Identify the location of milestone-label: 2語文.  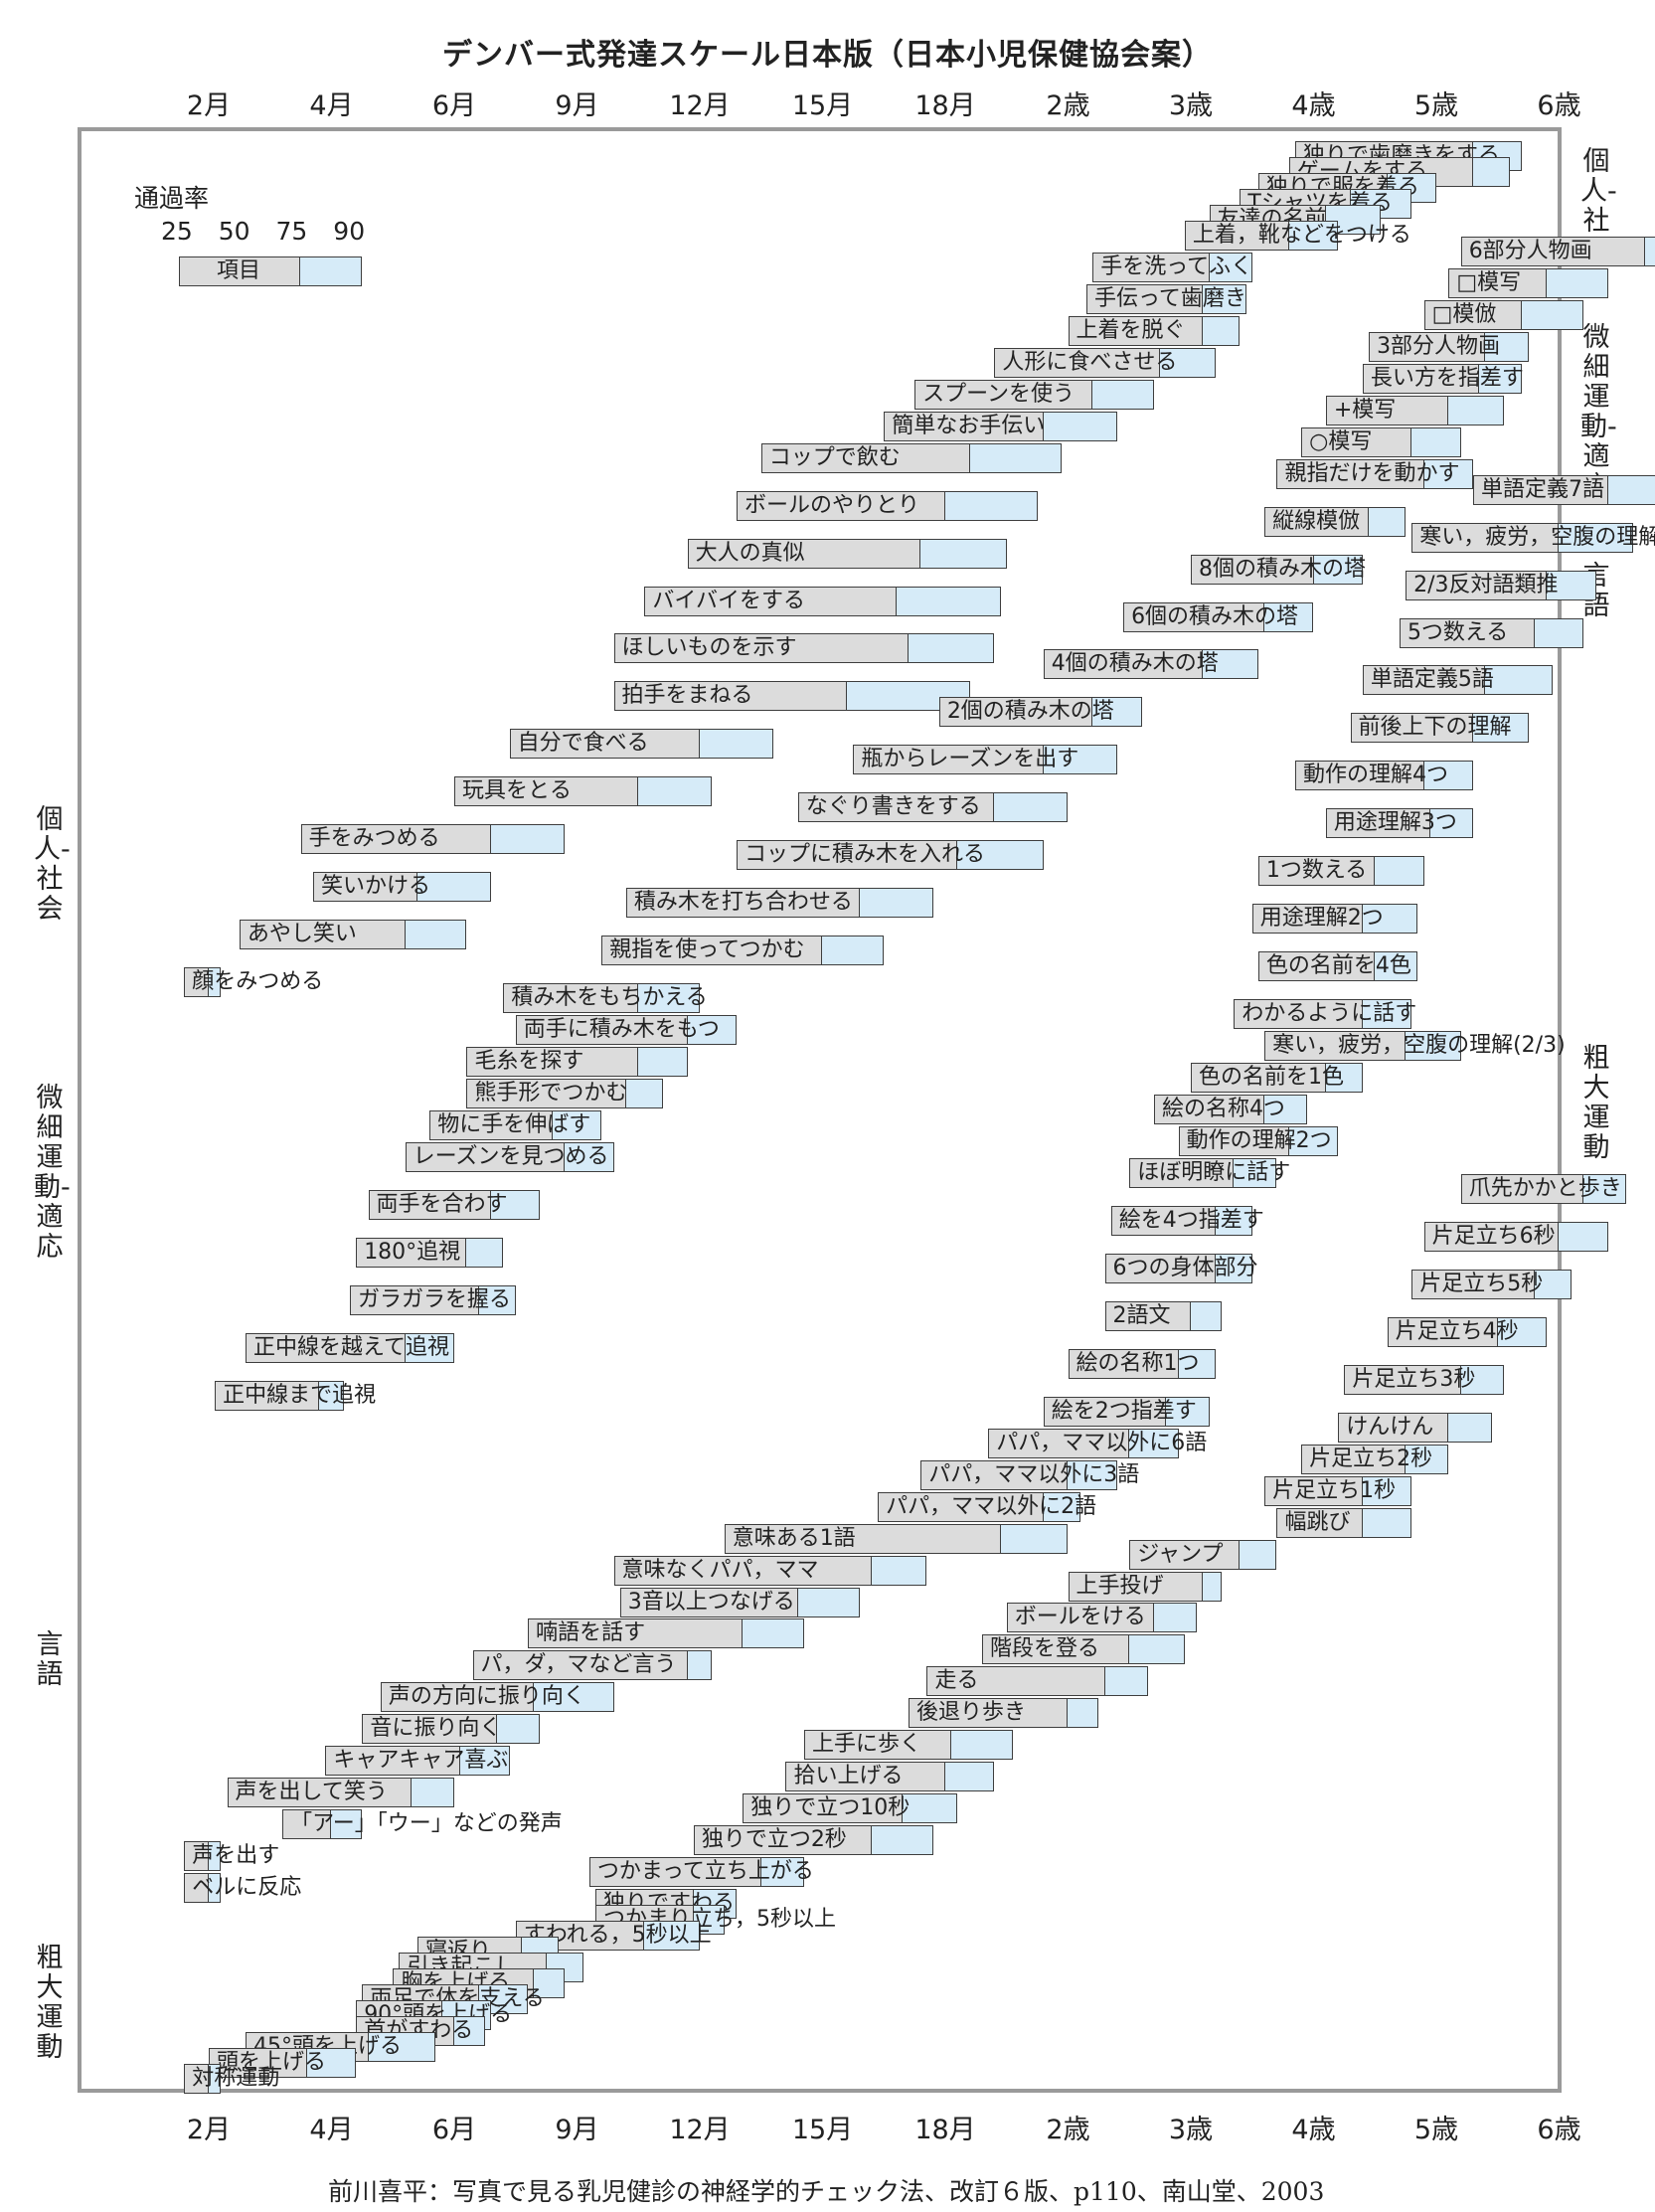
(1141, 1315).